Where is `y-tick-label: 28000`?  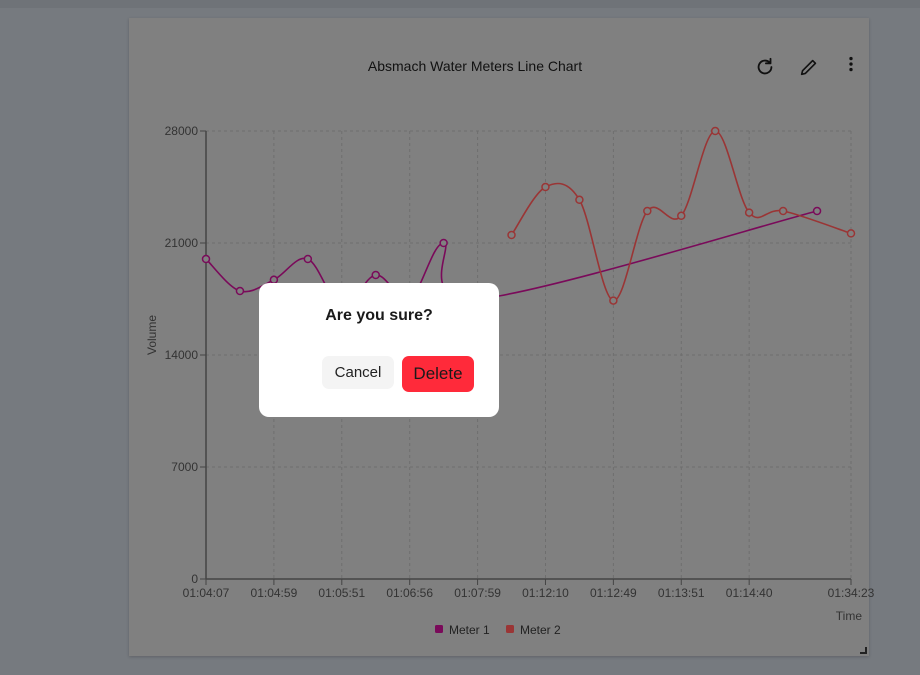 y-tick-label: 28000 is located at coordinates (182, 131).